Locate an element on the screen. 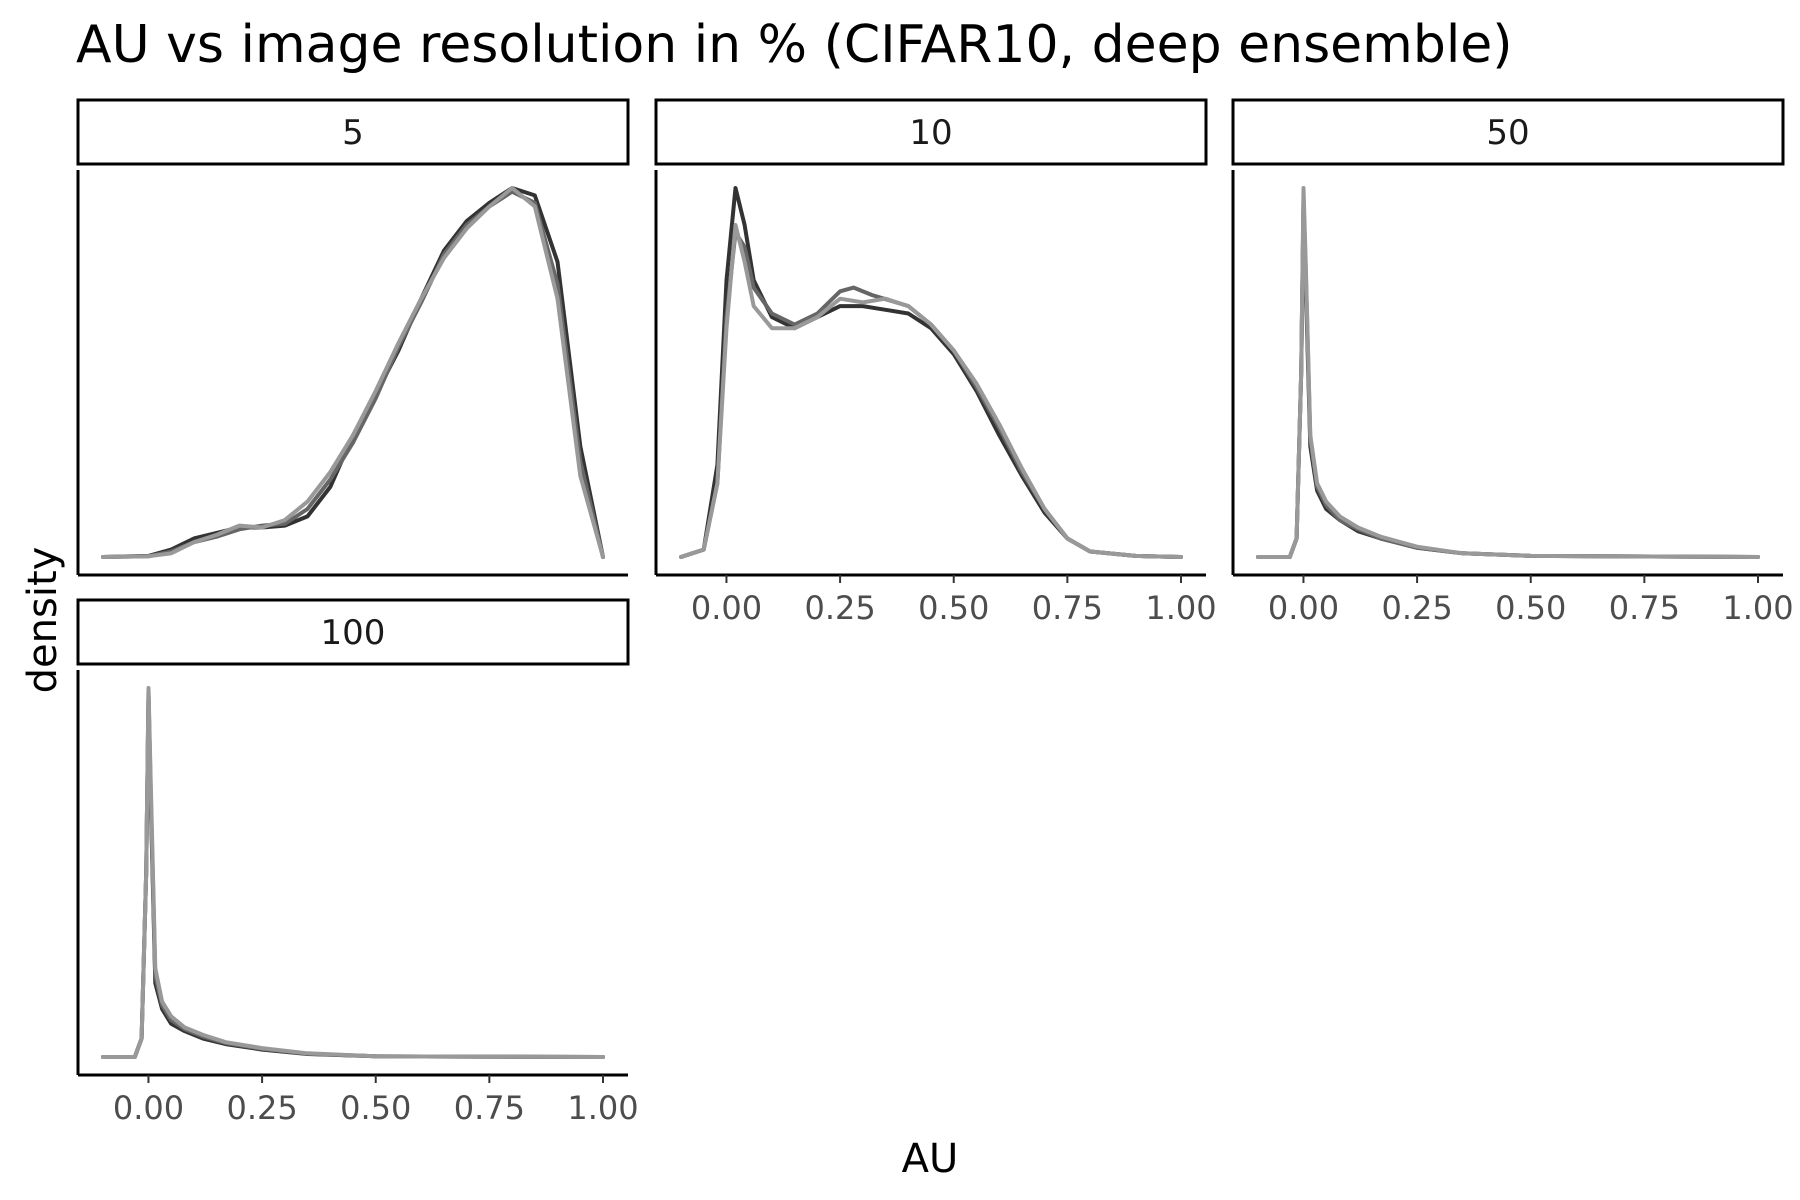 Image resolution: width=1800 pixels, height=1200 pixels. facet-strip-label: 5 is located at coordinates (353, 133).